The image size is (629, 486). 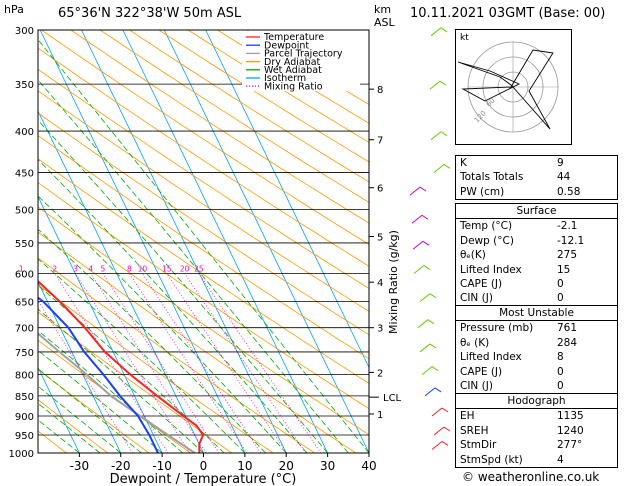 What do you see at coordinates (519, 226) in the screenshot?
I see `surface-temp: Temp (°C) -2.1` at bounding box center [519, 226].